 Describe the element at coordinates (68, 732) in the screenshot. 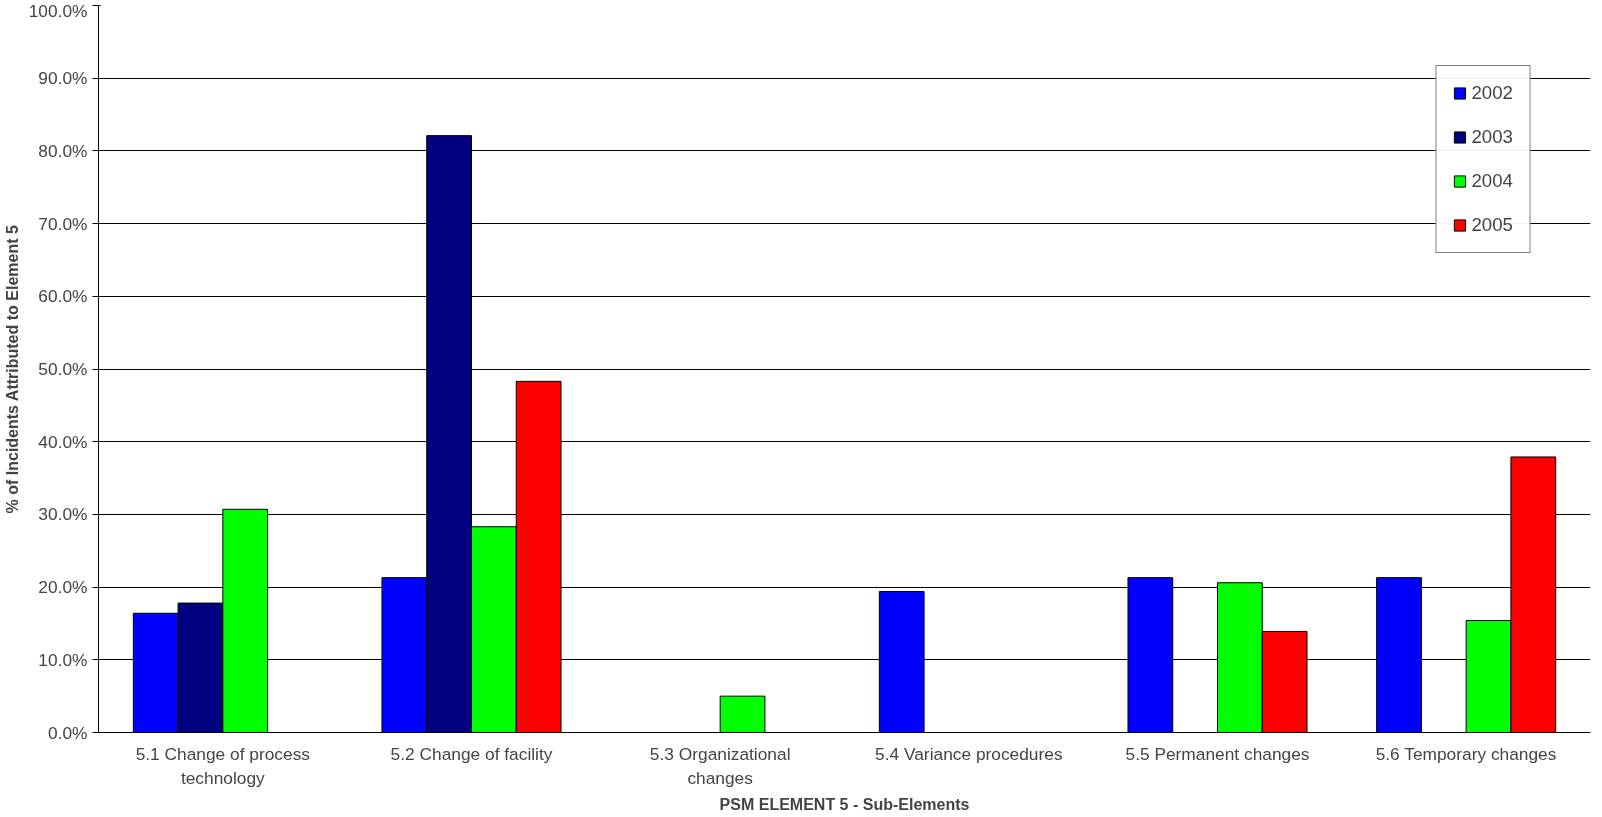

I see `y-tick-label: 0.0%` at that location.